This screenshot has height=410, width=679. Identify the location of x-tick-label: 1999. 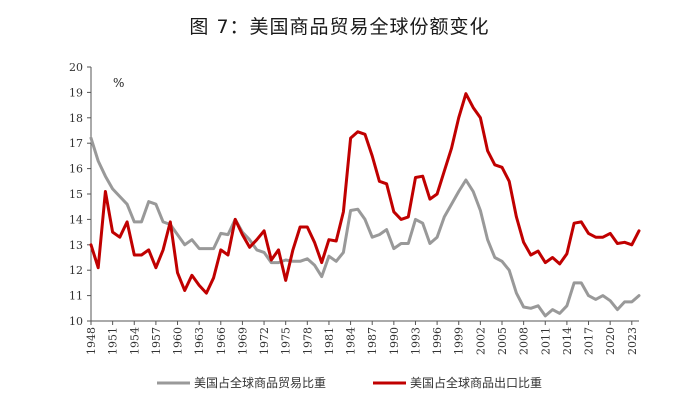
(459, 341).